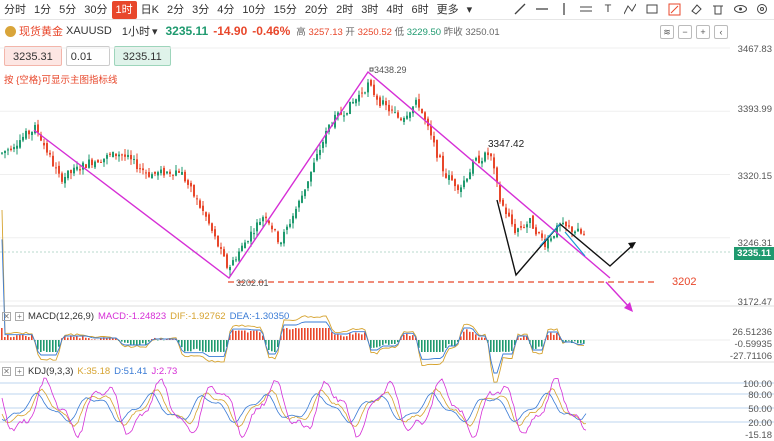 The width and height of the screenshot is (774, 441). What do you see at coordinates (254, 9) in the screenshot?
I see `tf-10m: 10分` at bounding box center [254, 9].